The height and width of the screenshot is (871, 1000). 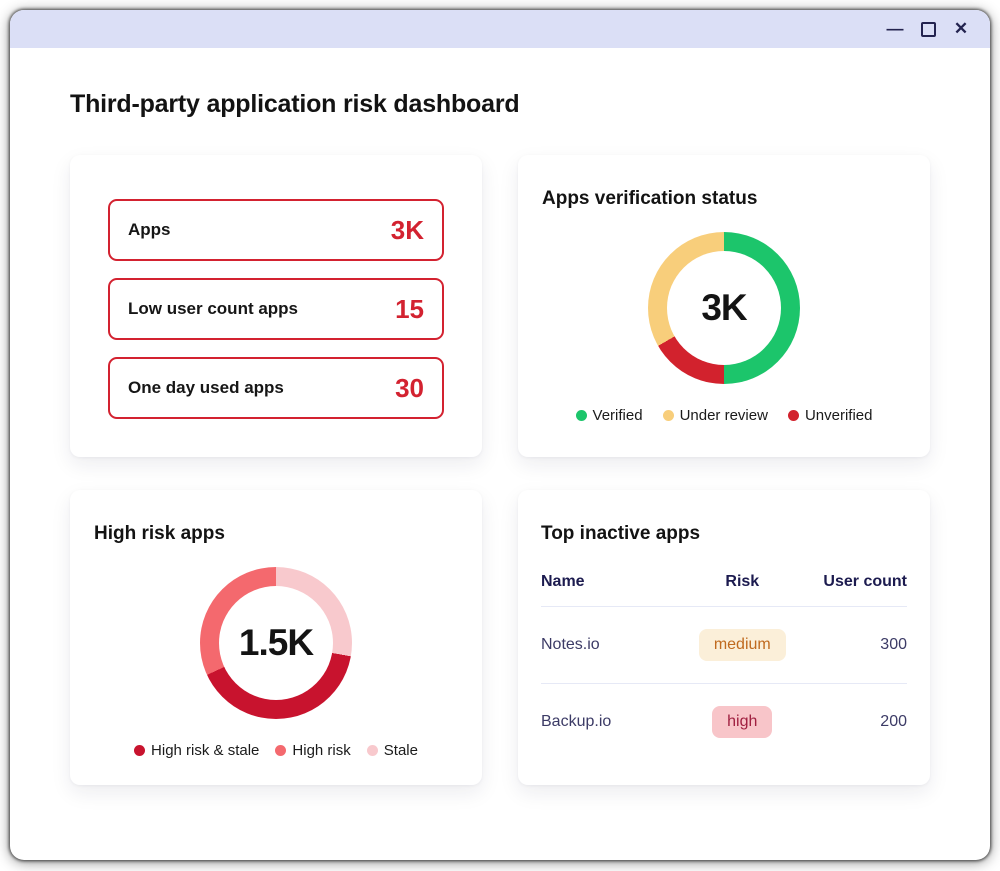 I want to click on stat-label: Apps, so click(x=149, y=229).